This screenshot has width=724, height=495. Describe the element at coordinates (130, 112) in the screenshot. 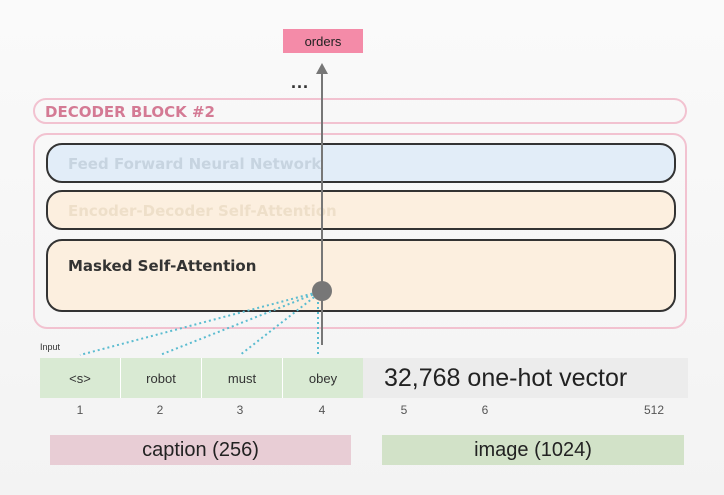

I see `decoder-title: DECODER BLOCK #2` at that location.